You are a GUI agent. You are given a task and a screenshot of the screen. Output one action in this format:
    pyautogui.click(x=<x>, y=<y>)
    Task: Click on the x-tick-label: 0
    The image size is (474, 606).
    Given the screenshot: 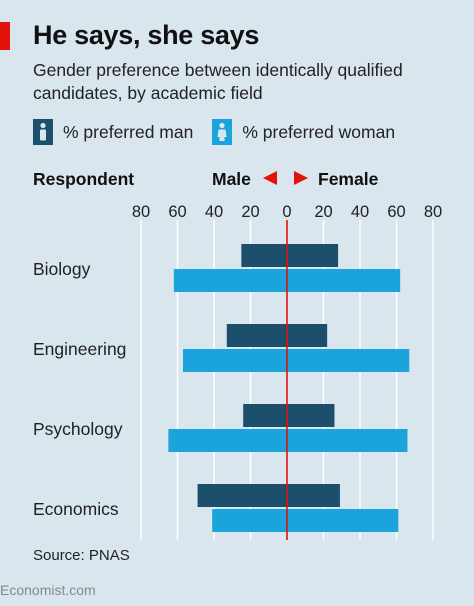 What is the action you would take?
    pyautogui.click(x=286, y=212)
    